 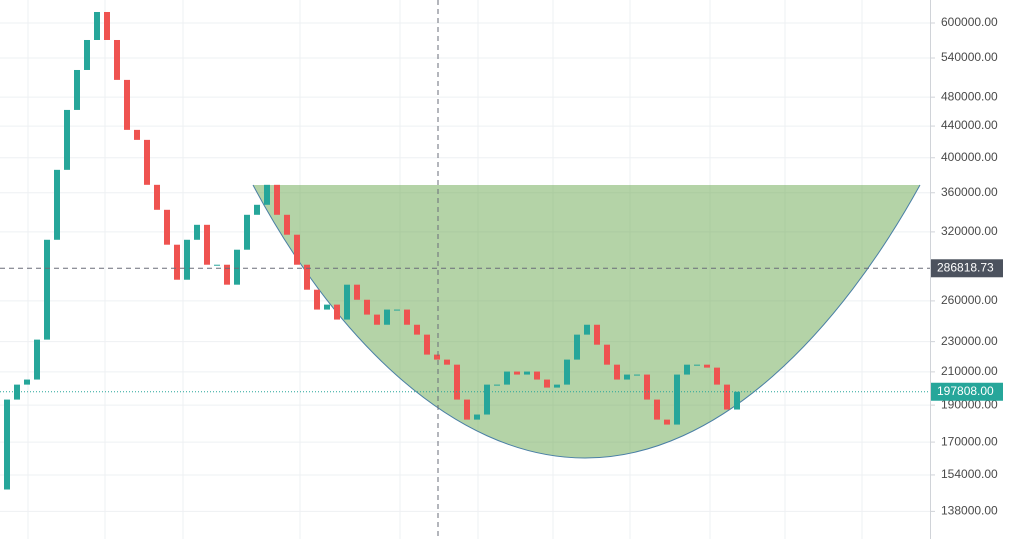 What do you see at coordinates (969, 300) in the screenshot?
I see `y-tick-label: 260000.00` at bounding box center [969, 300].